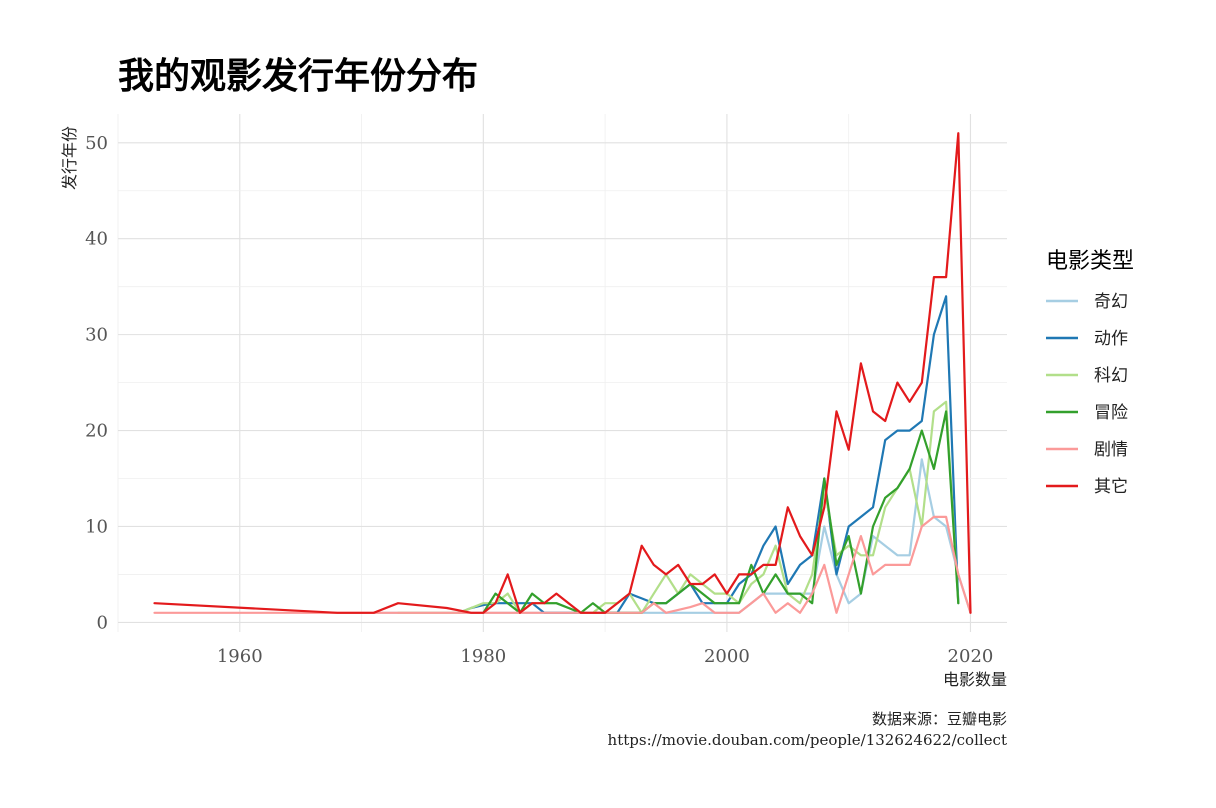  Describe the element at coordinates (102, 622) in the screenshot. I see `y-tick-label: 0` at that location.